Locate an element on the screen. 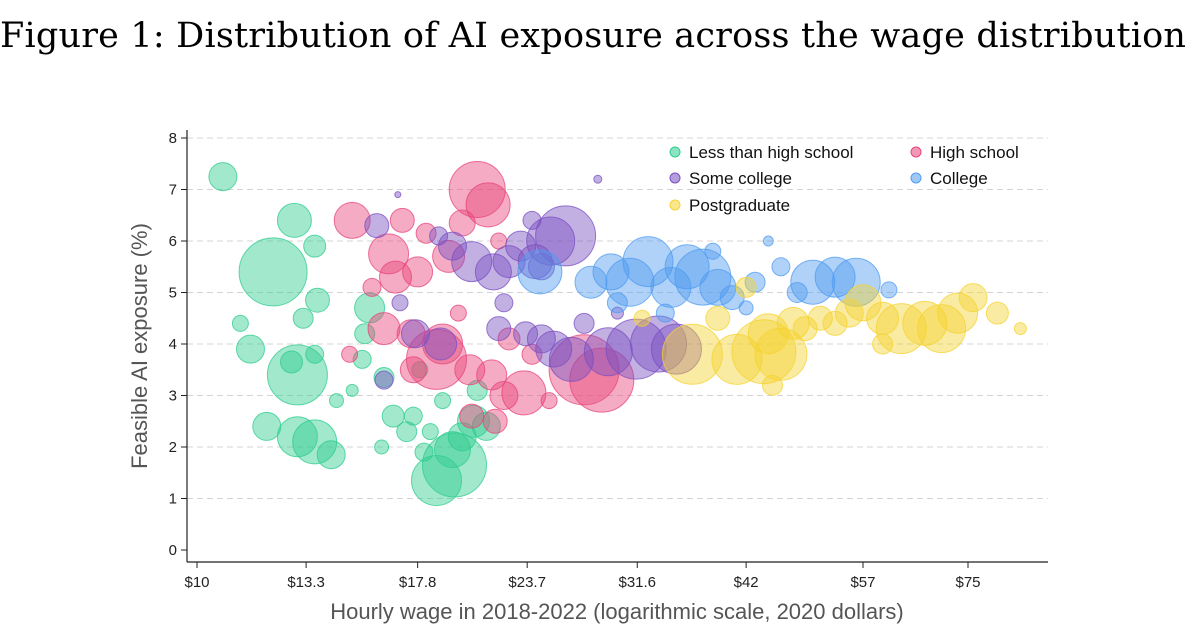 The height and width of the screenshot is (639, 1185). y-tick-label: 6 is located at coordinates (173, 241).